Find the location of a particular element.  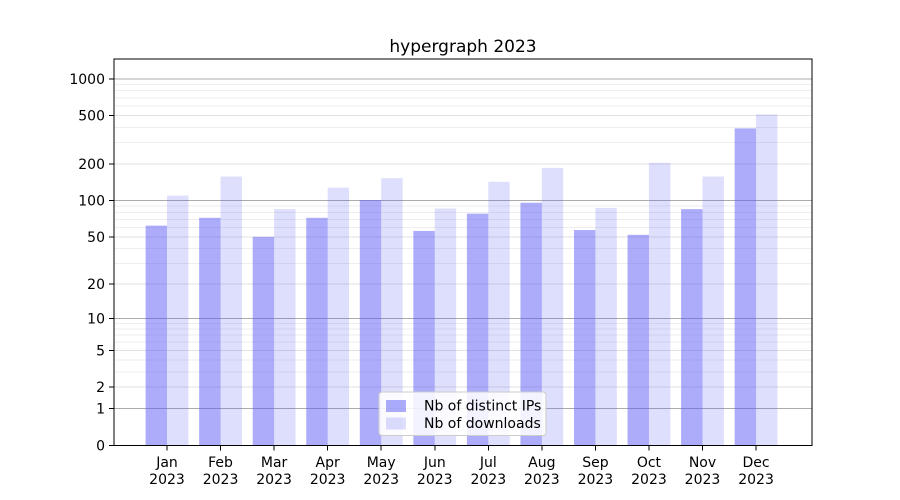

y-tick-label: 1000 is located at coordinates (87, 80).